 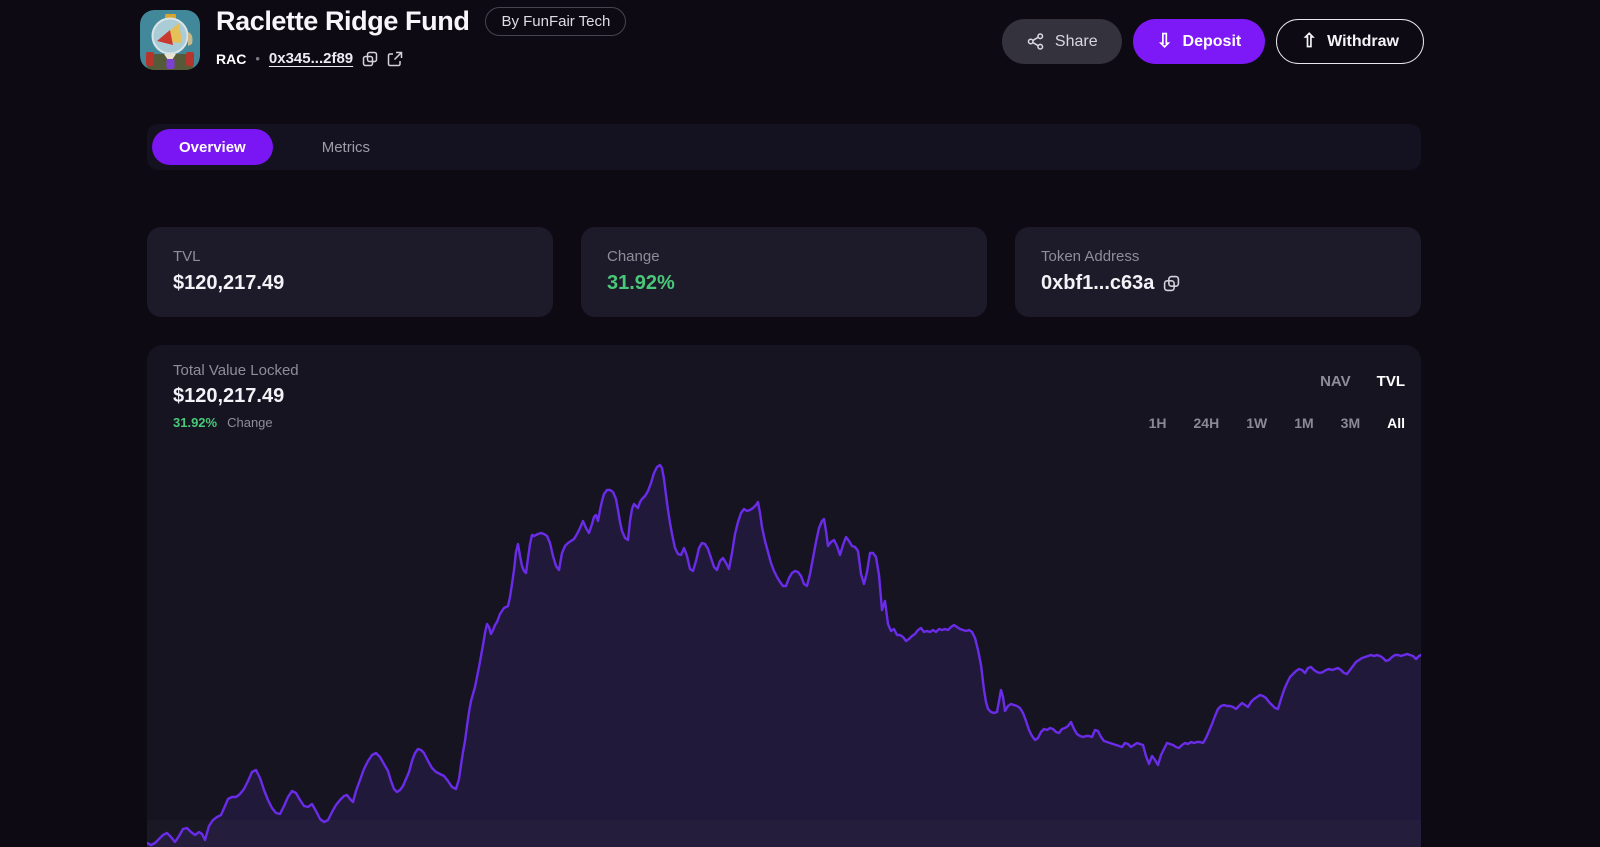 I want to click on copy-address-icon, so click(x=370, y=59).